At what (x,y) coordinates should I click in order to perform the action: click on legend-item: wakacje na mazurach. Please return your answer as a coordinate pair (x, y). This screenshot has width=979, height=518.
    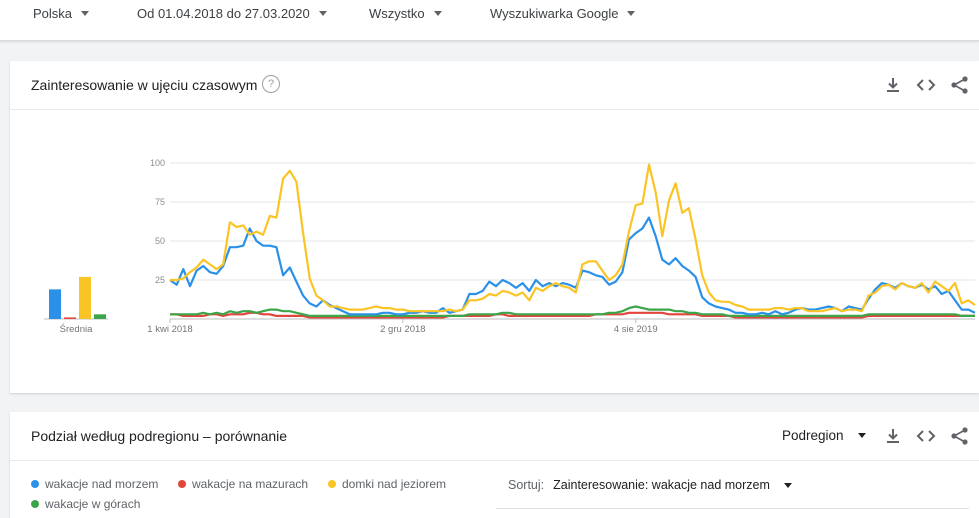
    Looking at the image, I should click on (243, 484).